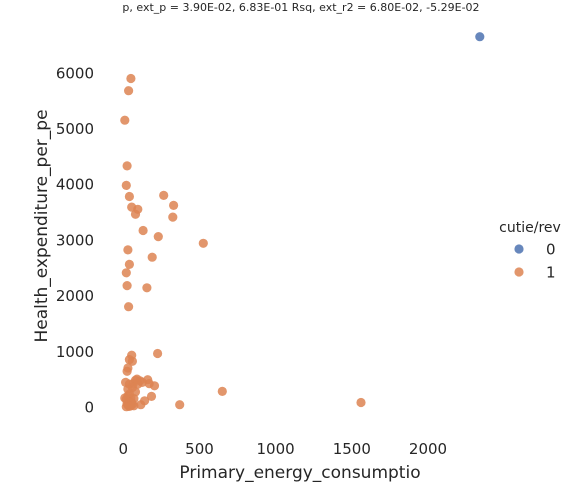 The image size is (574, 500). What do you see at coordinates (75, 185) in the screenshot?
I see `y-tick-label: 4000` at bounding box center [75, 185].